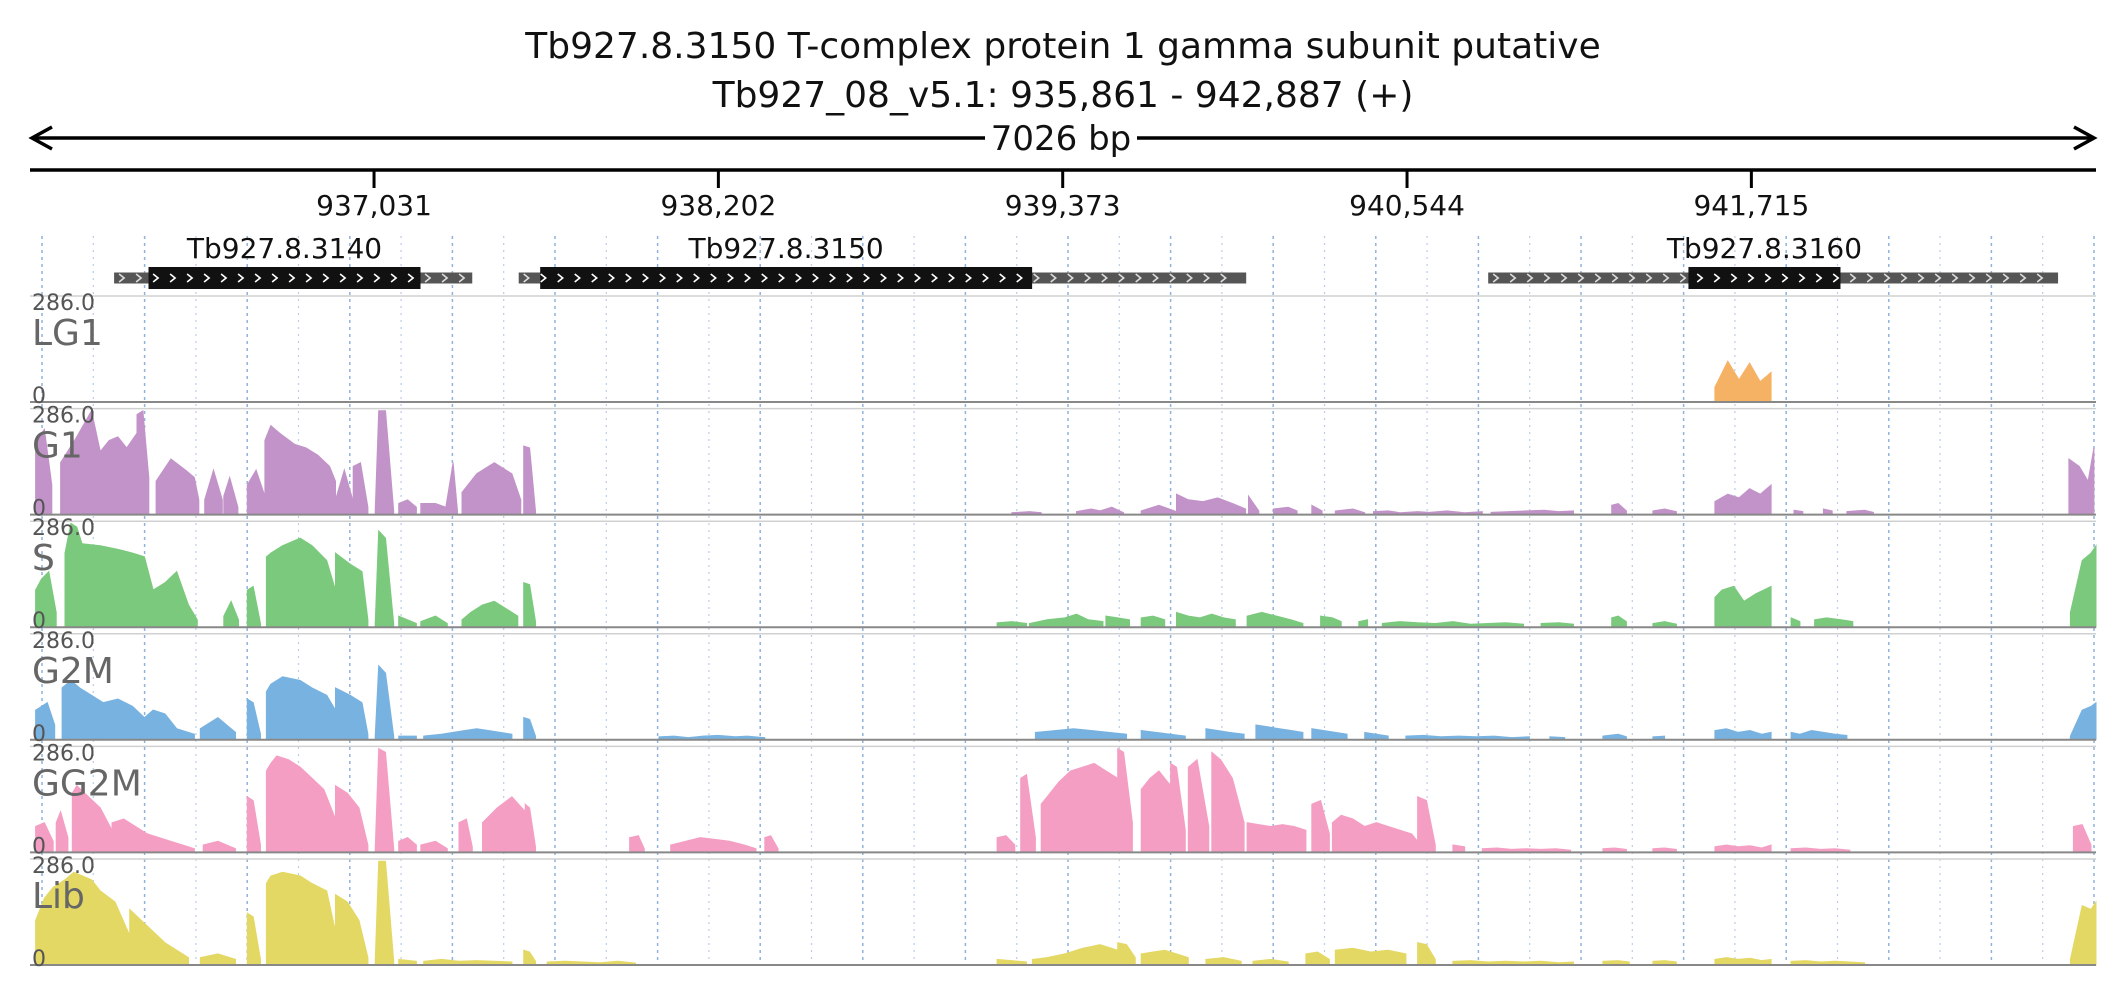 The width and height of the screenshot is (2126, 1000). Describe the element at coordinates (1063, 95) in the screenshot. I see `chart-subtitle: Tb927_08_v5.1: 935,861 - 942,887 (+)` at that location.